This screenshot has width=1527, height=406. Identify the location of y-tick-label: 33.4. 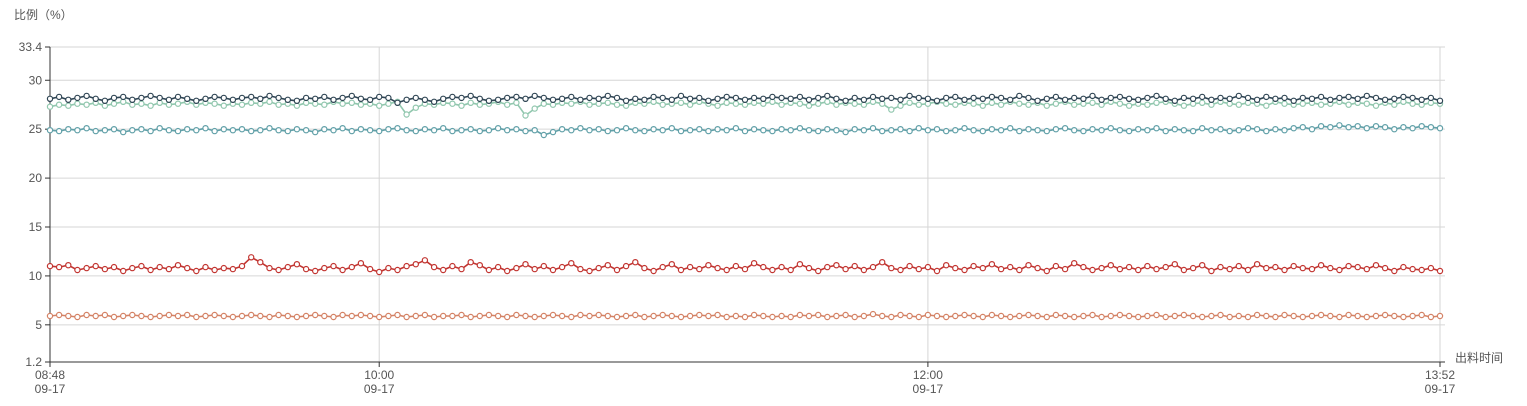
(31, 47).